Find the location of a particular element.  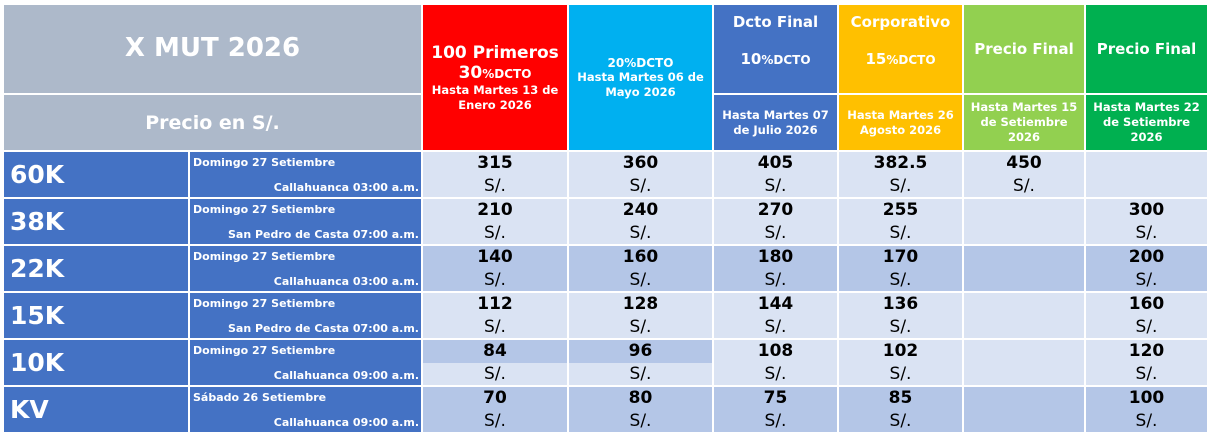

col-title: Corporativo is located at coordinates (900, 22).